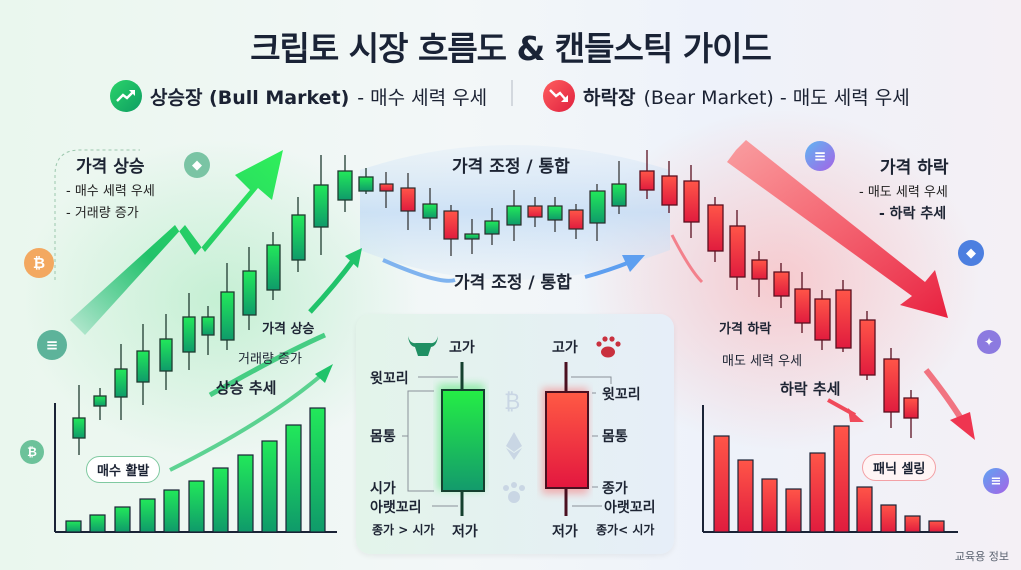 The height and width of the screenshot is (570, 1021). What do you see at coordinates (396, 508) in the screenshot?
I see `bull-lower-wick-label: 아랫꼬리` at bounding box center [396, 508].